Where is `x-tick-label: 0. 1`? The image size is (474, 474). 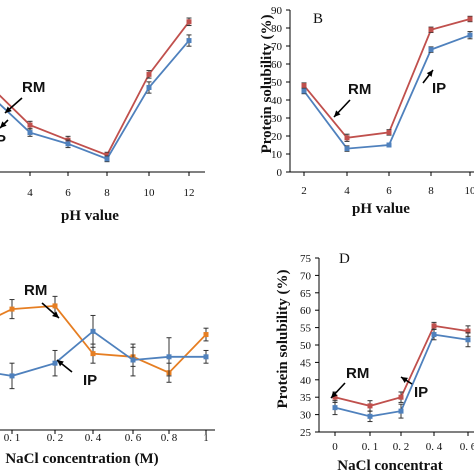 x-tick-label: 0. 1 is located at coordinates (12, 438).